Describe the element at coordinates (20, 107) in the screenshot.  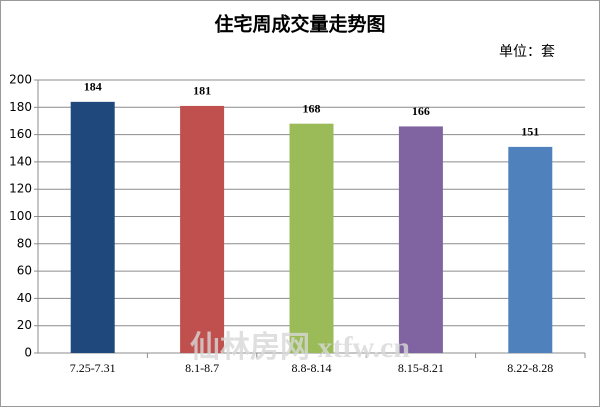
I see `y-tick-label: 180` at that location.